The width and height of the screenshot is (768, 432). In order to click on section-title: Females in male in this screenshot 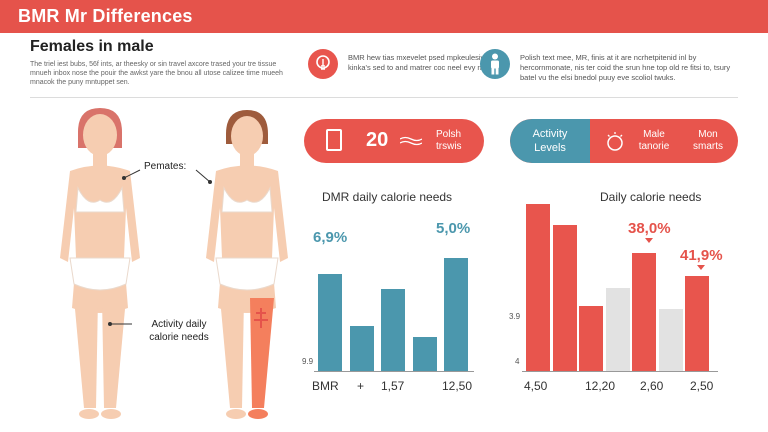, I will do `click(92, 46)`.